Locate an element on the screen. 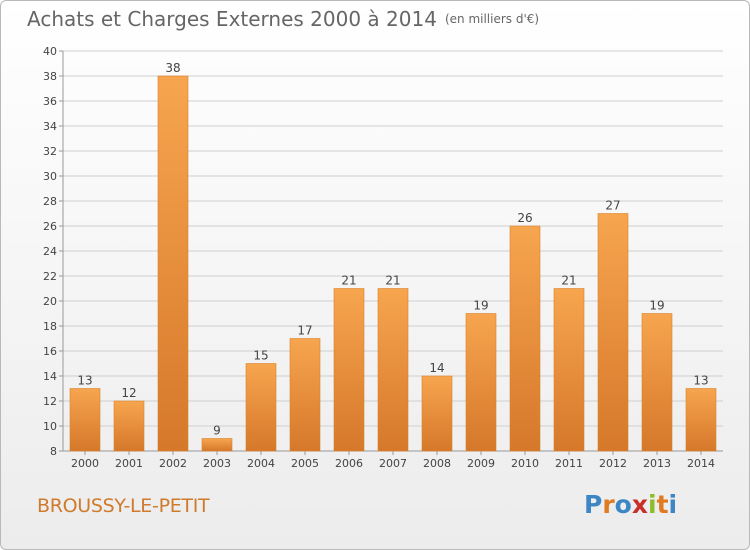 This screenshot has height=550, width=750. x-tick-label: 2008 is located at coordinates (437, 463).